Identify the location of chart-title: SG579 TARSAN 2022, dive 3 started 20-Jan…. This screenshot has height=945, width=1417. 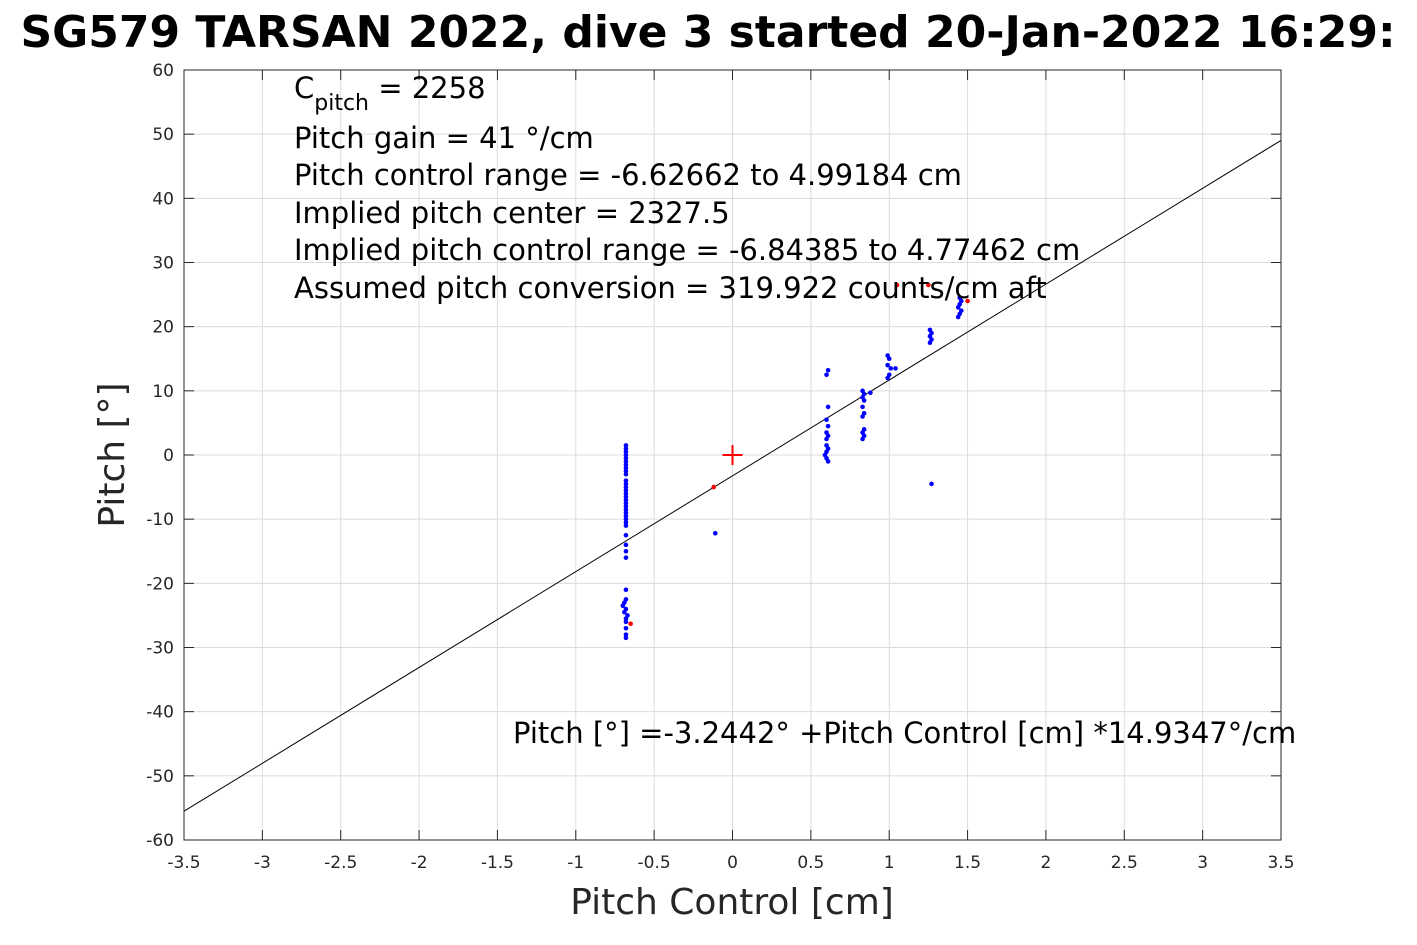
(707, 32).